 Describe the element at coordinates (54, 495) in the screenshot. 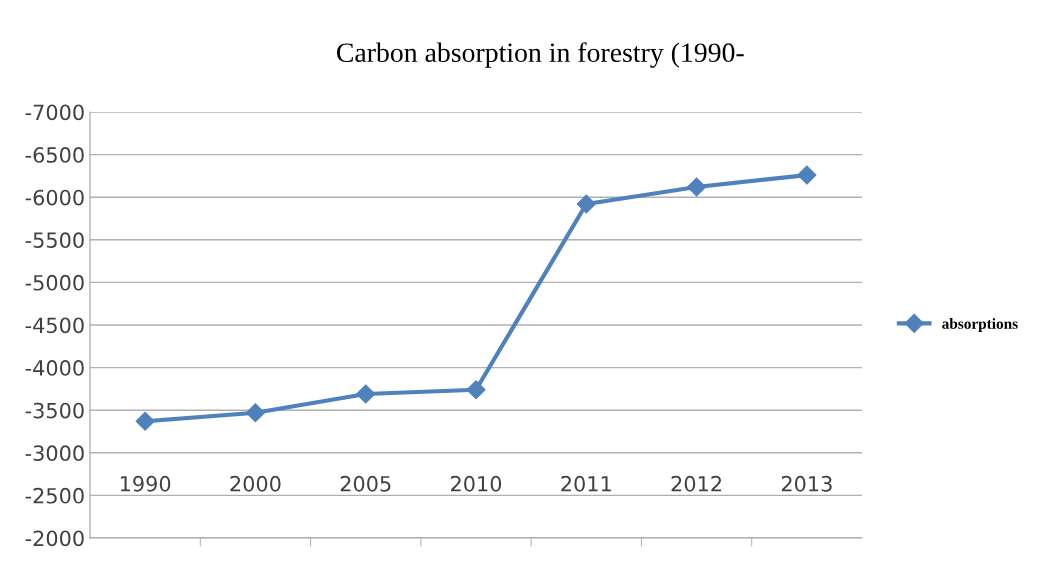

I see `y-tick-label: -2500` at that location.